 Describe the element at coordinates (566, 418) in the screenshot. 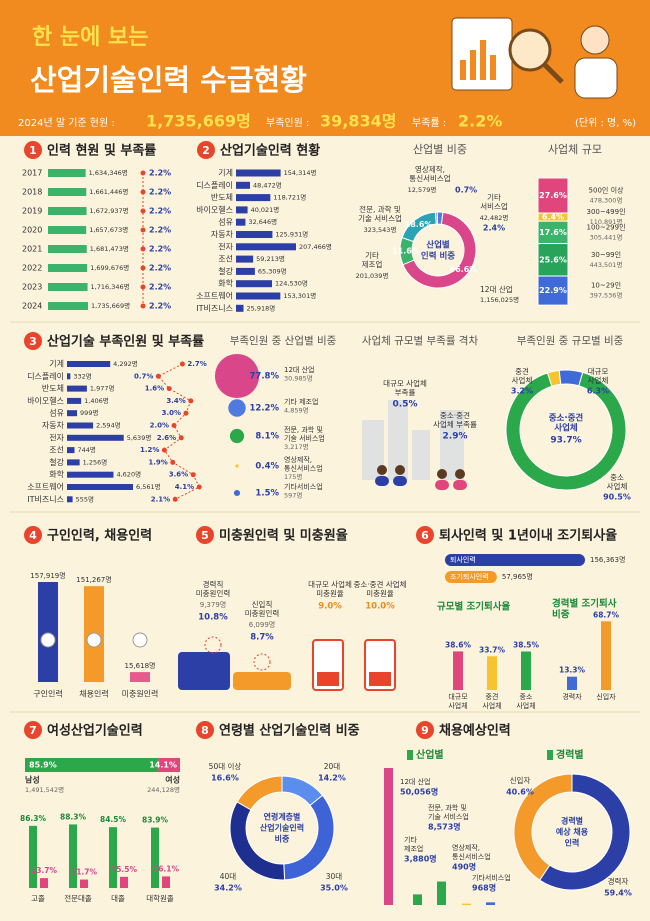

I see `donut-center: 중소·중견` at that location.